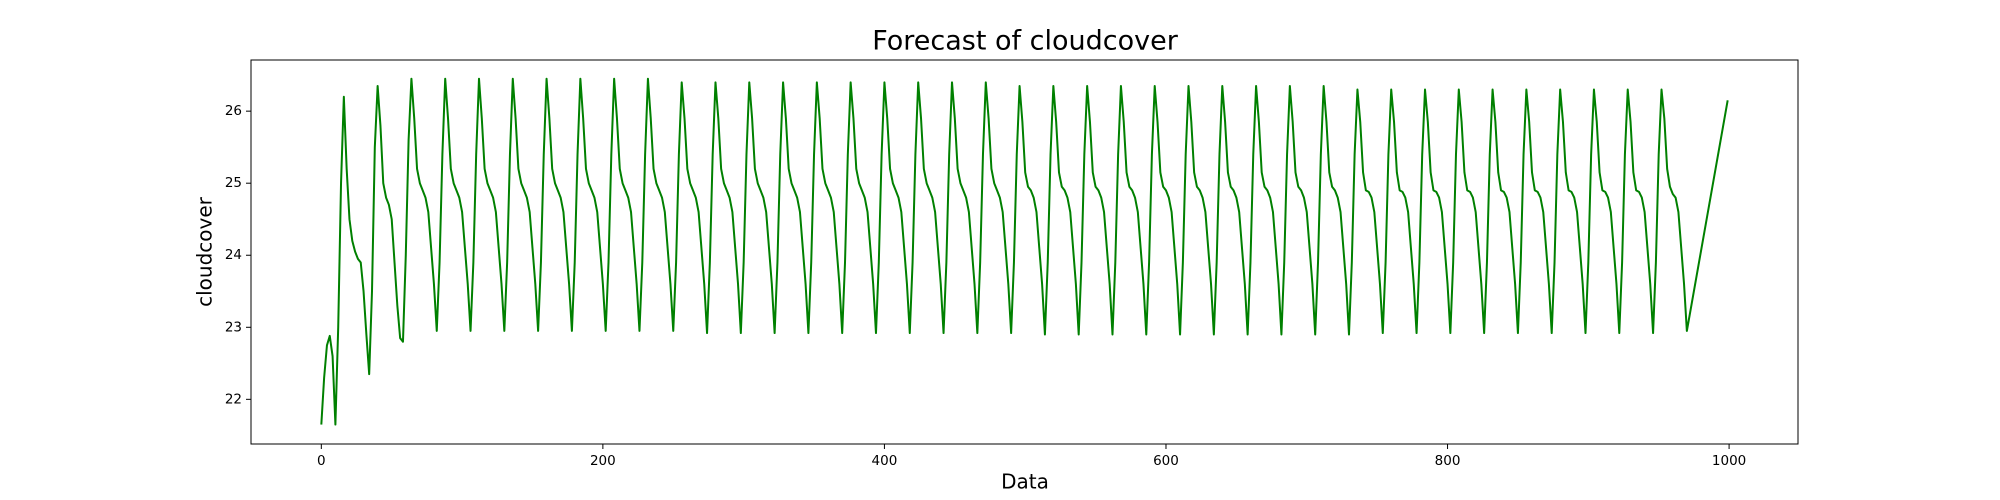 The width and height of the screenshot is (2000, 500). Describe the element at coordinates (1025, 41) in the screenshot. I see `chart-title: Forecast of cloudcover` at that location.